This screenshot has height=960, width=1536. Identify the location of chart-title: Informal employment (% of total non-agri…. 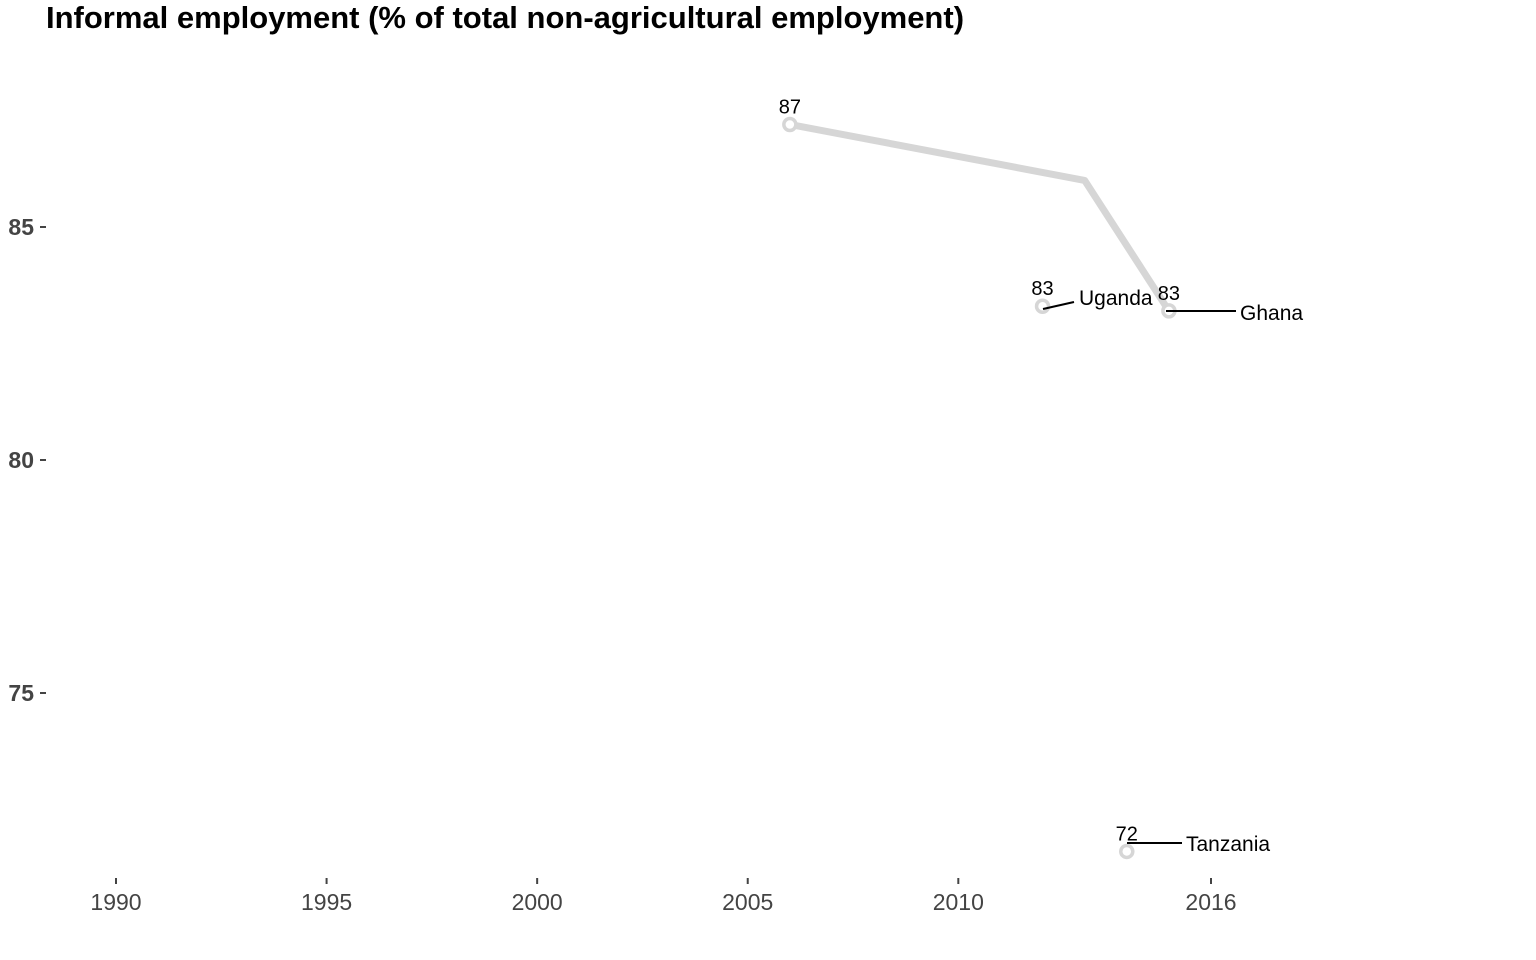
(505, 17).